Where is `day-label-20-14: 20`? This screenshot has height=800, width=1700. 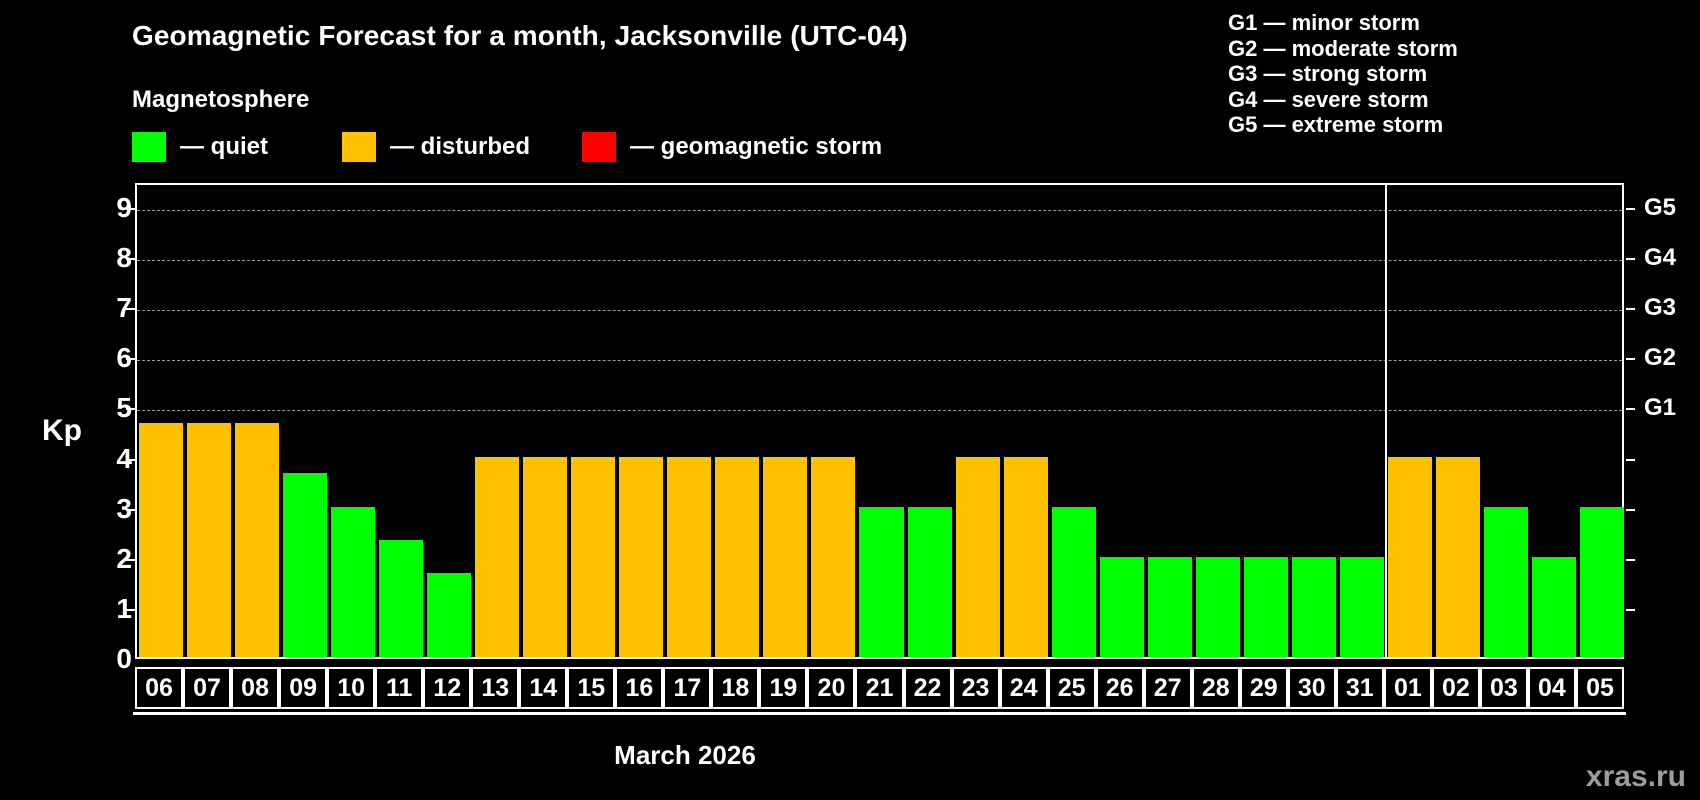
day-label-20-14: 20 is located at coordinates (831, 688).